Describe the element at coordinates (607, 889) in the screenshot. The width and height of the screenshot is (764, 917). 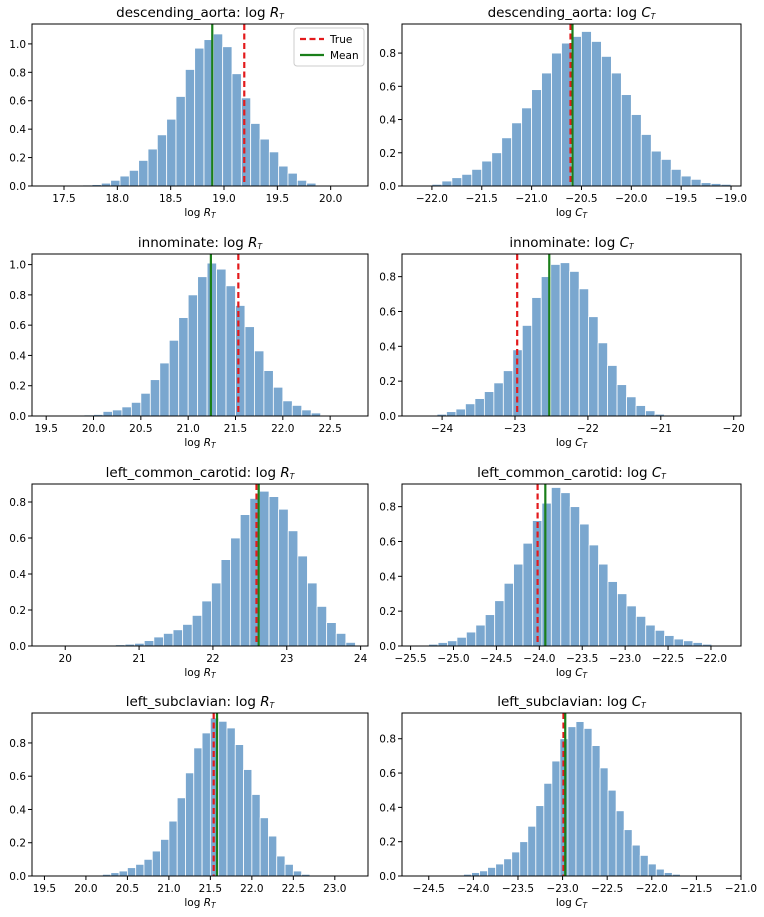
I see `x-tick-label: −22.5` at that location.